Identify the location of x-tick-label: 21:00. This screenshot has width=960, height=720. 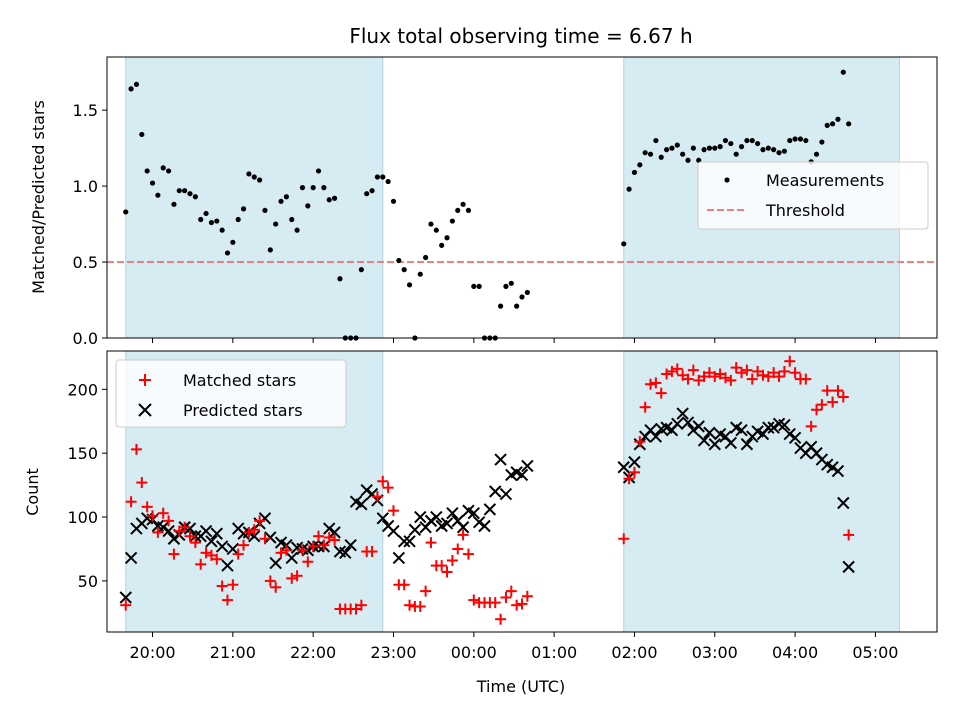
(233, 652).